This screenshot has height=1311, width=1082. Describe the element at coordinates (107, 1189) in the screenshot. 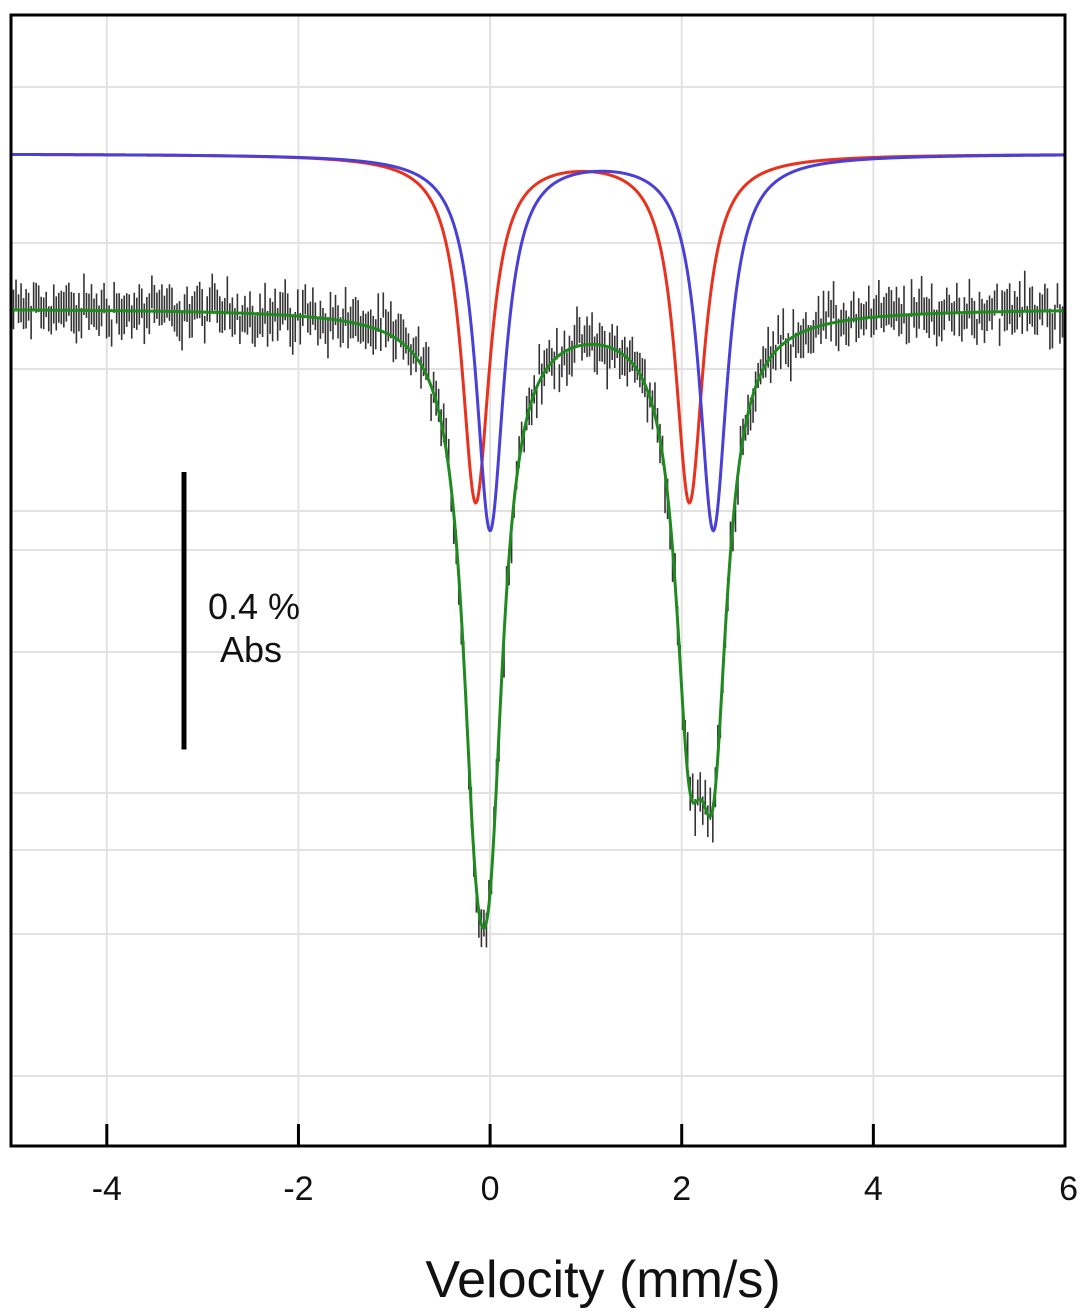

I see `x-tick-label: -4` at that location.